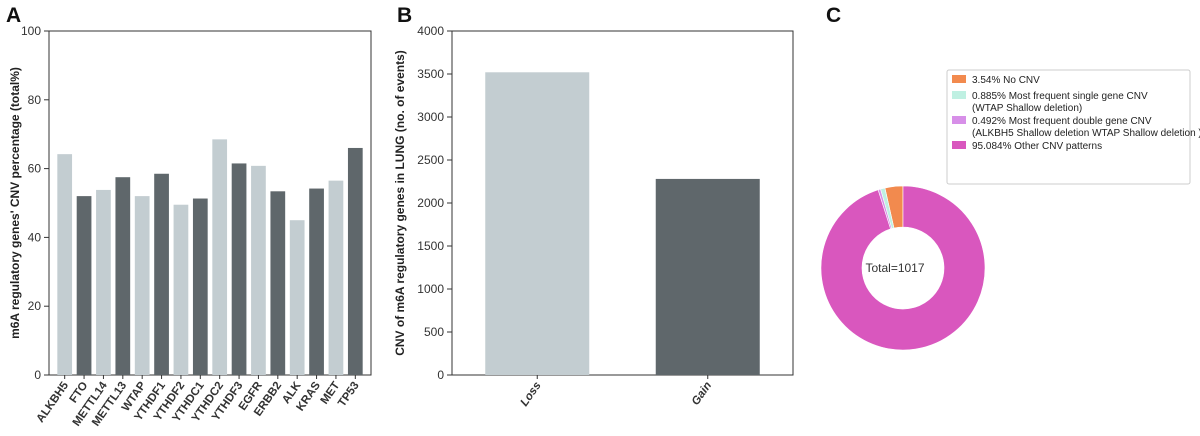  What do you see at coordinates (200, 286) in the screenshot?
I see `bar-ythdc1` at bounding box center [200, 286].